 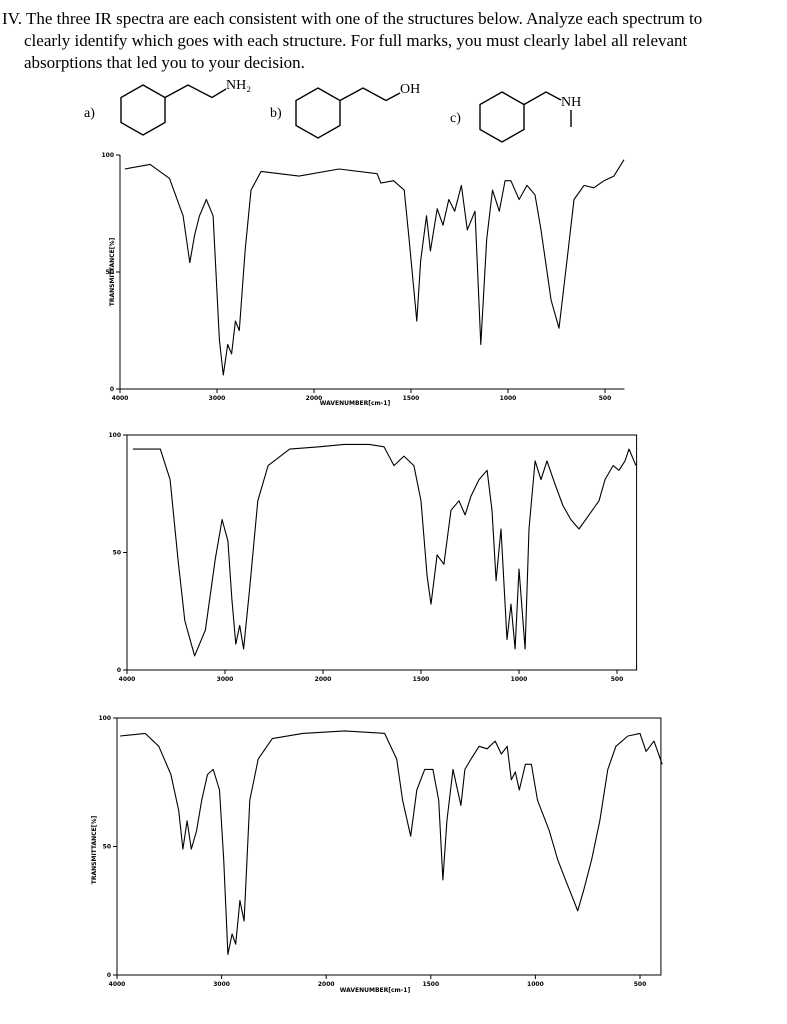 I want to click on functional-group: NH, so click(x=571, y=102).